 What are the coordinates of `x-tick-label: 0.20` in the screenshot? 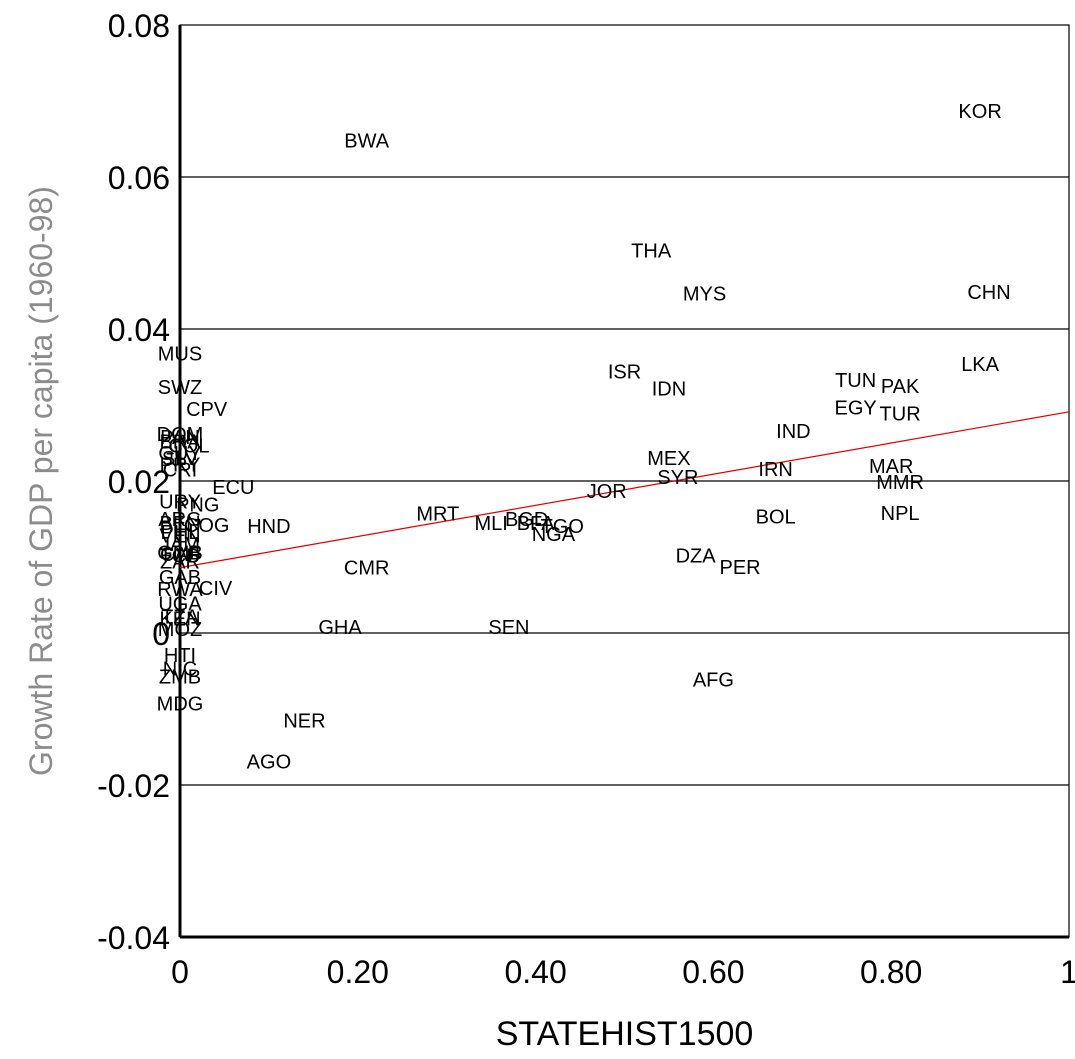 It's located at (358, 972).